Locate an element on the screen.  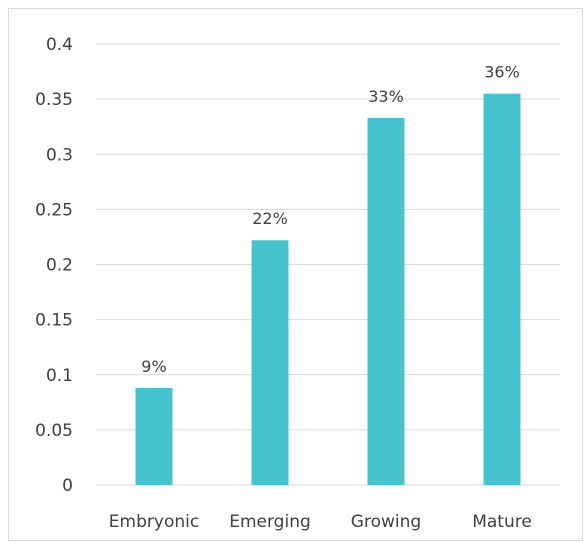
x-tick-label: Embryonic is located at coordinates (154, 522).